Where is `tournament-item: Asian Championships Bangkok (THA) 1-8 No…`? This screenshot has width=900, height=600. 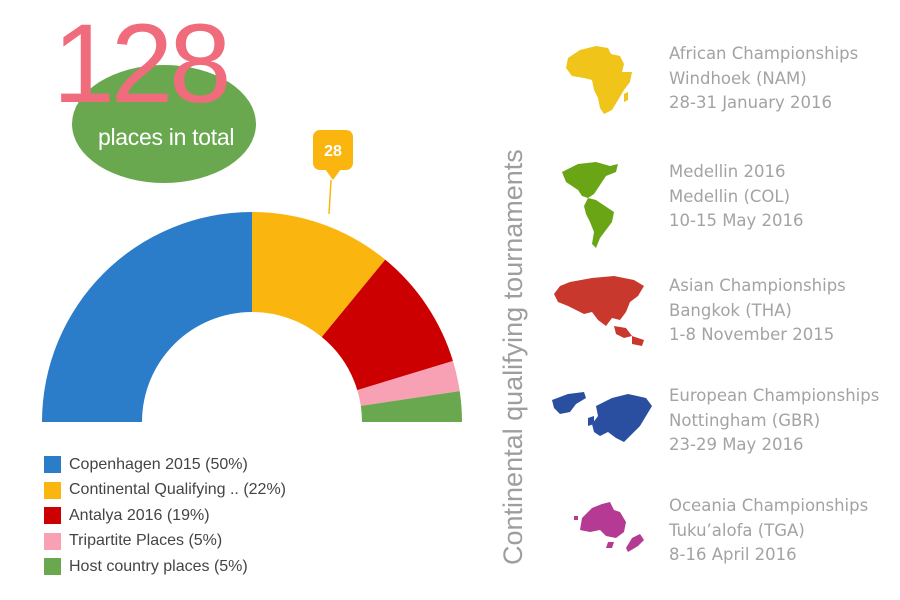
tournament-item: Asian Championships Bangkok (THA) 1-8 No… is located at coordinates (724, 324).